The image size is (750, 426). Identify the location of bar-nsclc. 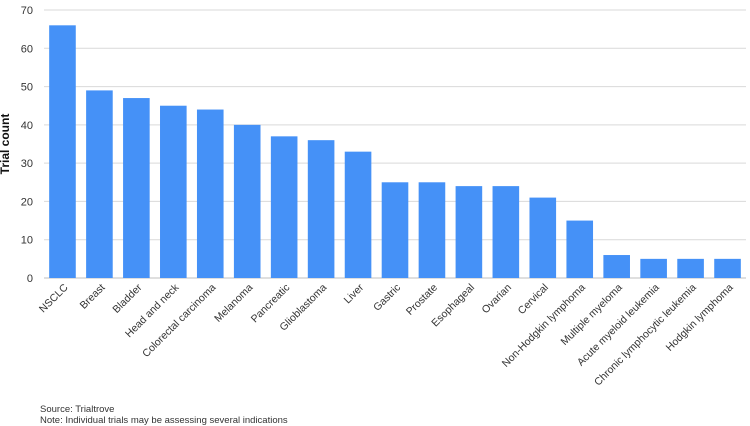
(62, 151).